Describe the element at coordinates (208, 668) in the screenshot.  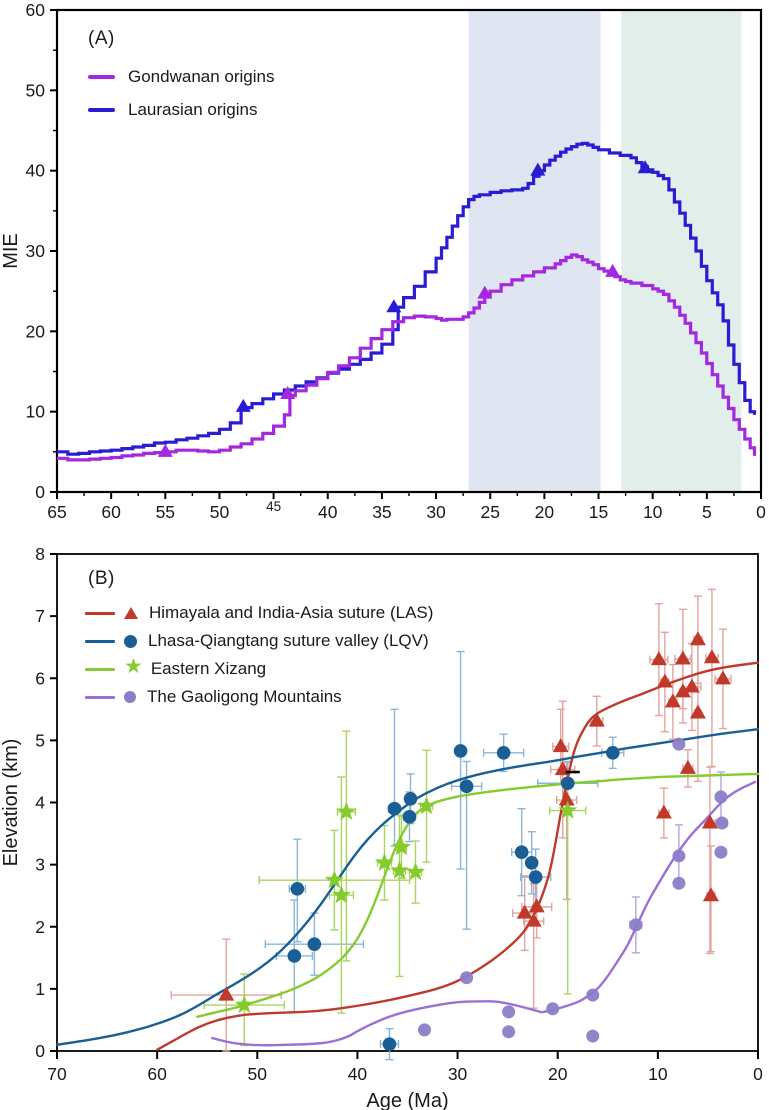
I see `eastern-xizang-legend-label: Eastern Xizang` at that location.